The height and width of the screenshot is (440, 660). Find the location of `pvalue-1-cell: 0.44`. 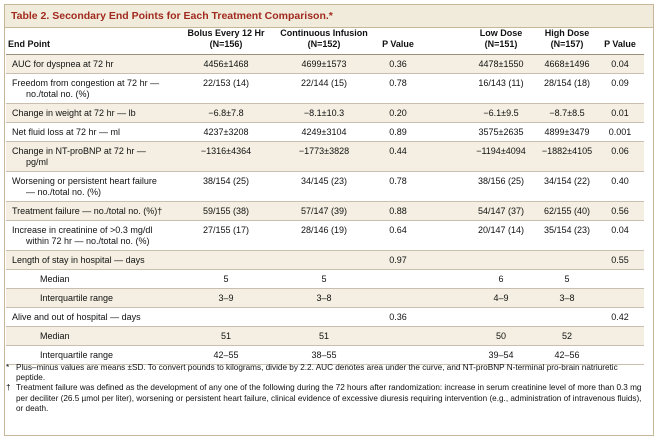

pvalue-1-cell: 0.44 is located at coordinates (398, 151).